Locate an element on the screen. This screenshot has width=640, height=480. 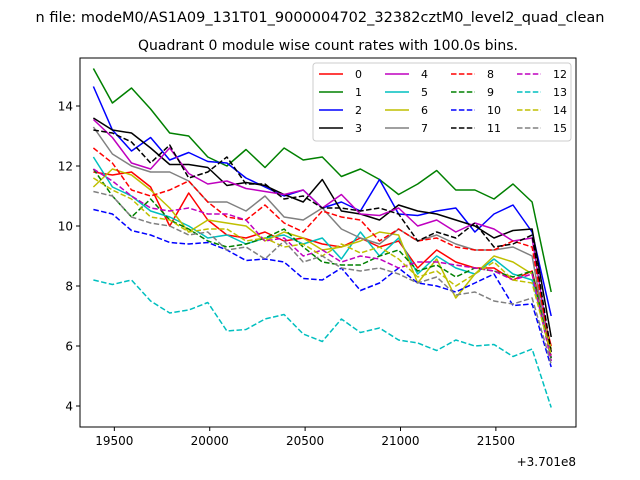
x-axis: 19500 20000 20500 21000 21500 is located at coordinates (305, 437).